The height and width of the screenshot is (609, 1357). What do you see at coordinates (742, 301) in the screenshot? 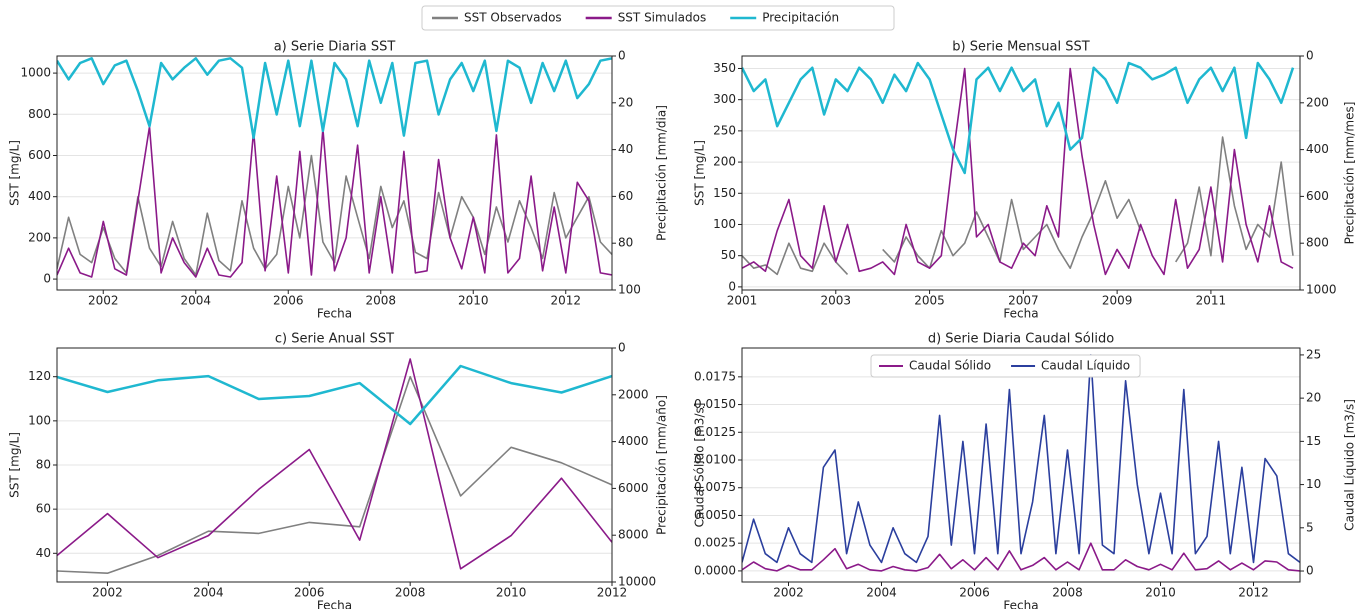
I see `x-tick-label: 2001` at bounding box center [742, 301].